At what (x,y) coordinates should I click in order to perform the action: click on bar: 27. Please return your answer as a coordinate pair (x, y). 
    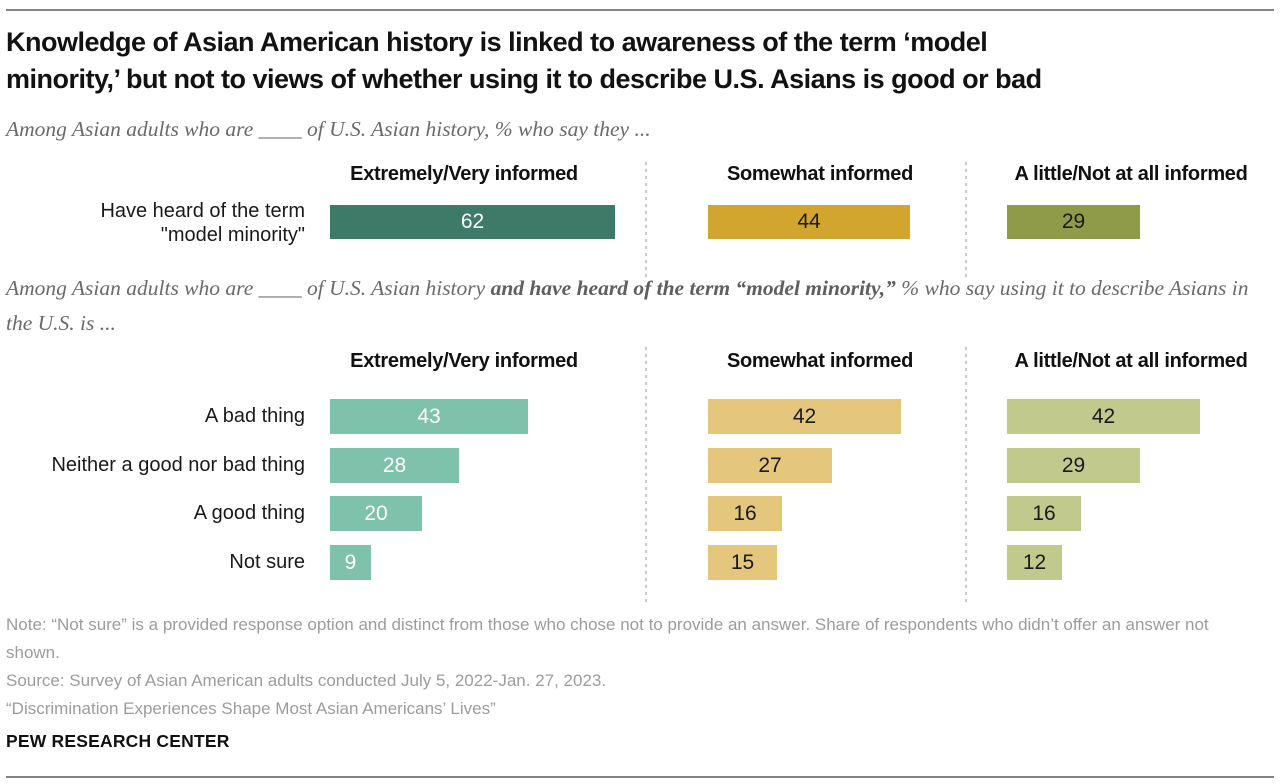
    Looking at the image, I should click on (770, 465).